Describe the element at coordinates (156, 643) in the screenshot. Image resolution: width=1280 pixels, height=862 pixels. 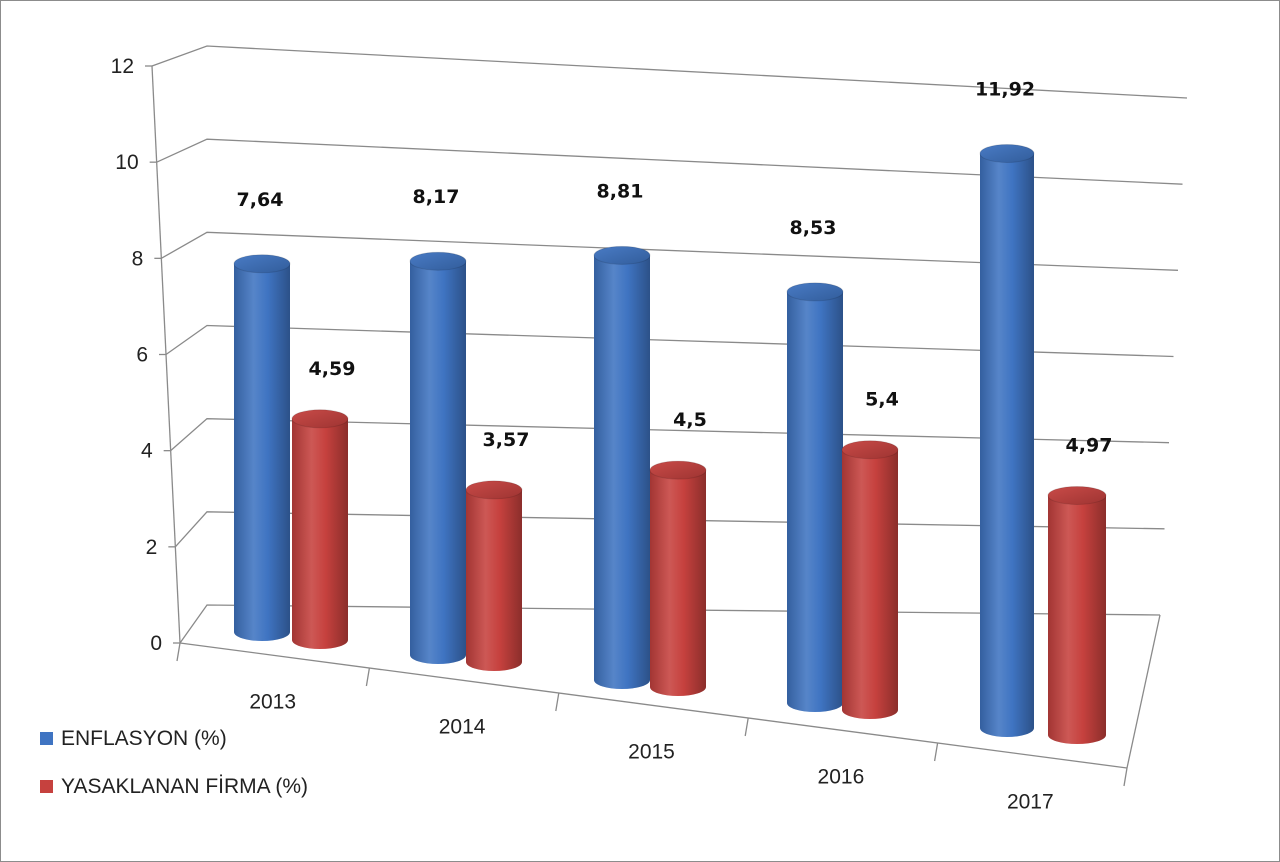
I see `y-tick-label: 0` at that location.